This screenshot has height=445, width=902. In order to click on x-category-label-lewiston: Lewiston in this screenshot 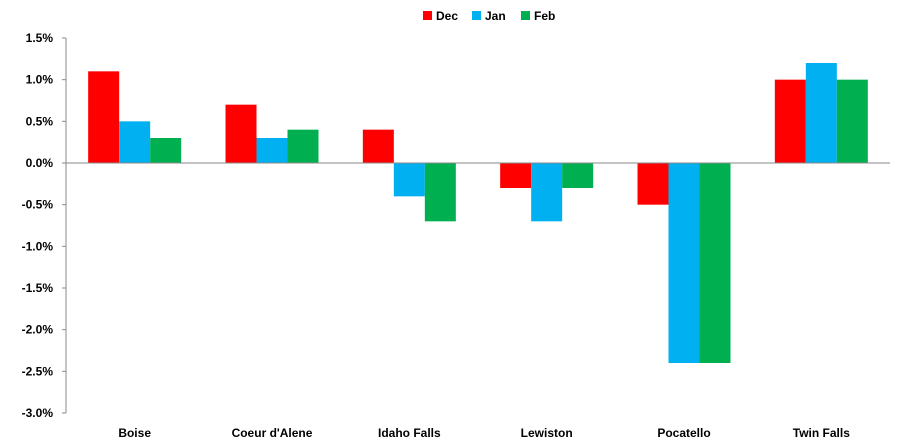, I will do `click(547, 433)`.